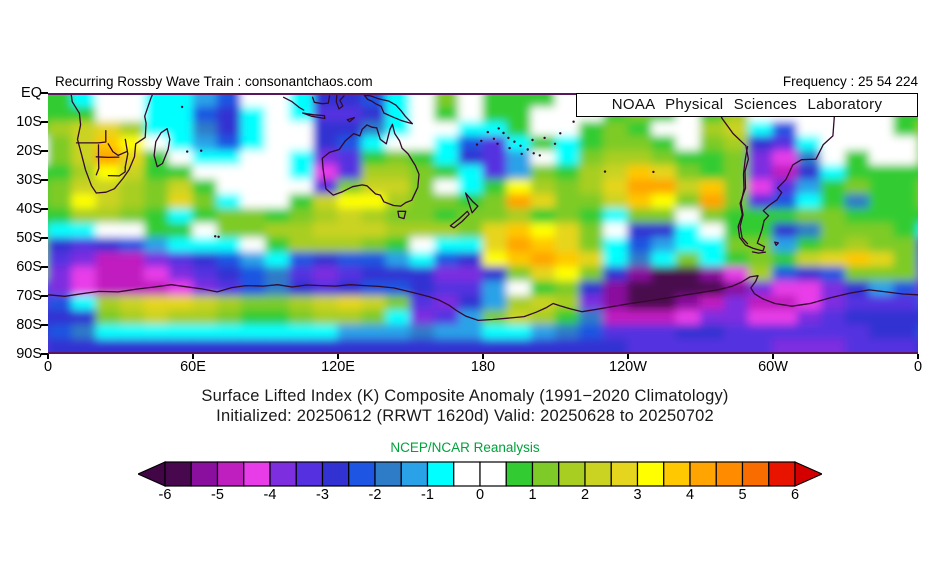 This screenshot has height=580, width=930. What do you see at coordinates (217, 495) in the screenshot?
I see `colorbar-tick-label--5: -5` at bounding box center [217, 495].